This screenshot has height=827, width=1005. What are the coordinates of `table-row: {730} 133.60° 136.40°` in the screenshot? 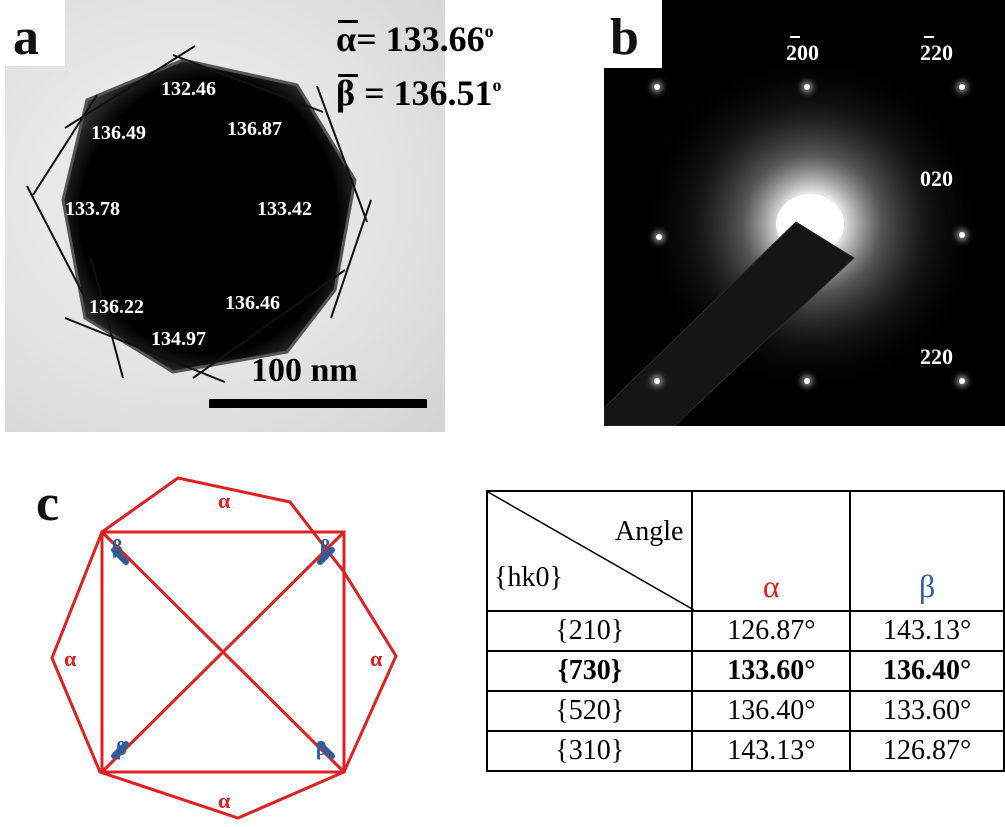 It's located at (745, 671).